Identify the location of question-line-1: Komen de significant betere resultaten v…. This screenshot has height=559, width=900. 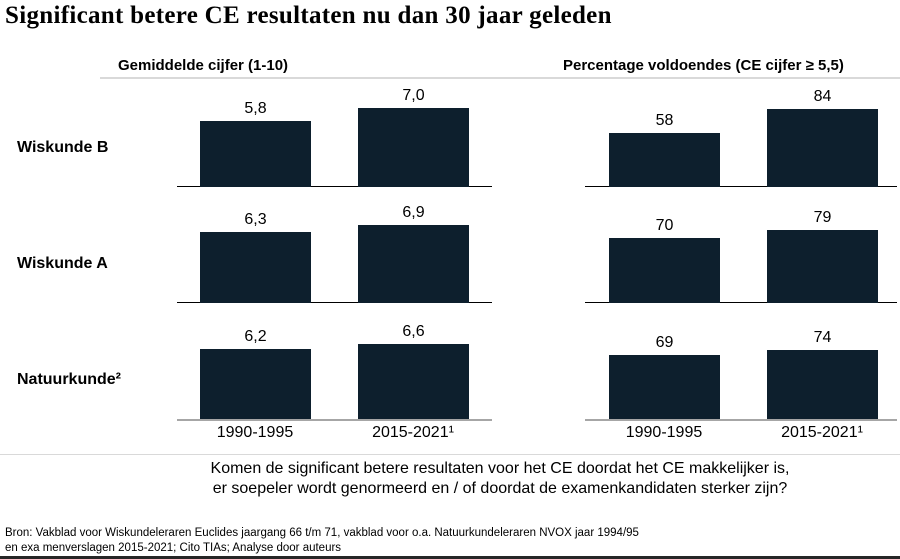
(500, 468).